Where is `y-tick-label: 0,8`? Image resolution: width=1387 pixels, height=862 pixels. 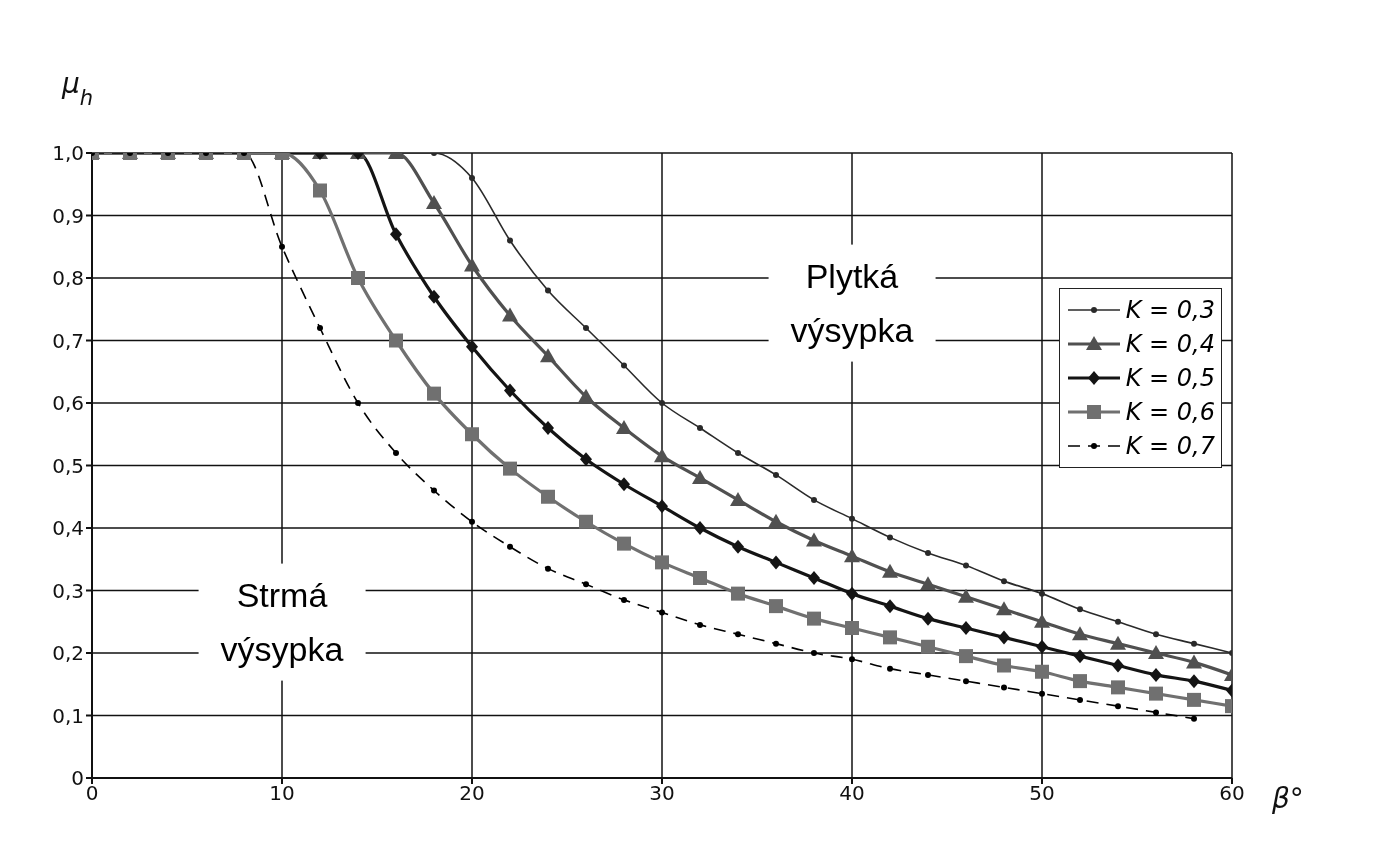
y-tick-label: 0,8 is located at coordinates (68, 278).